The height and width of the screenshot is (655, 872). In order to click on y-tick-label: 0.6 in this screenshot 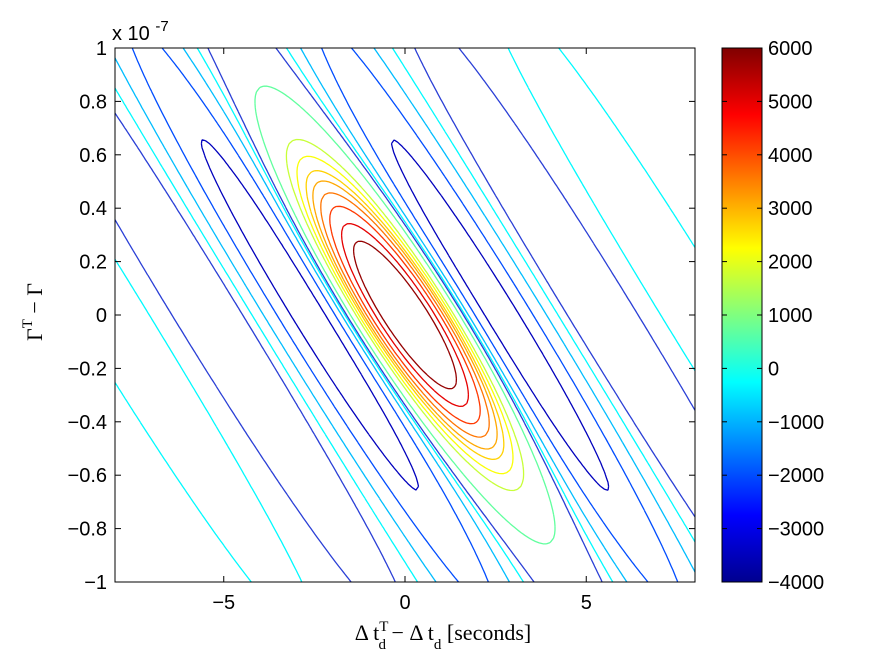, I will do `click(93, 156)`.